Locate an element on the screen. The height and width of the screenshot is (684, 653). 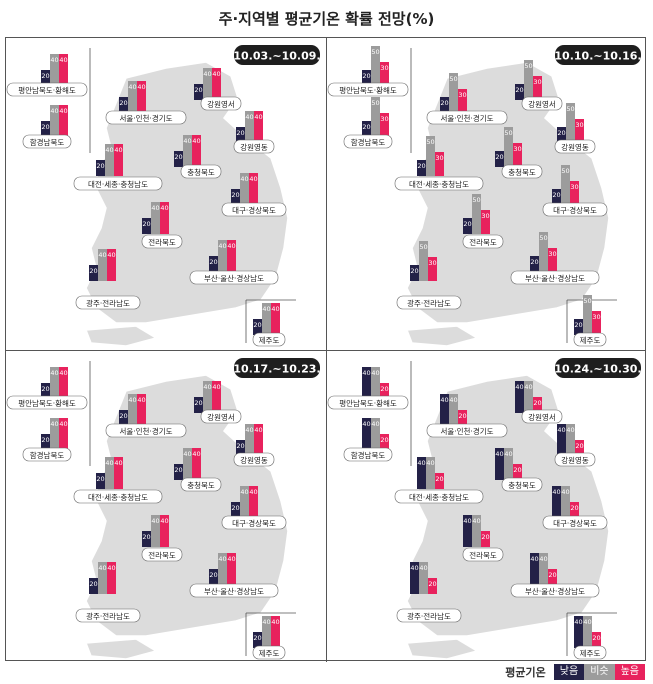
legend-high: 높음 is located at coordinates (629, 672).